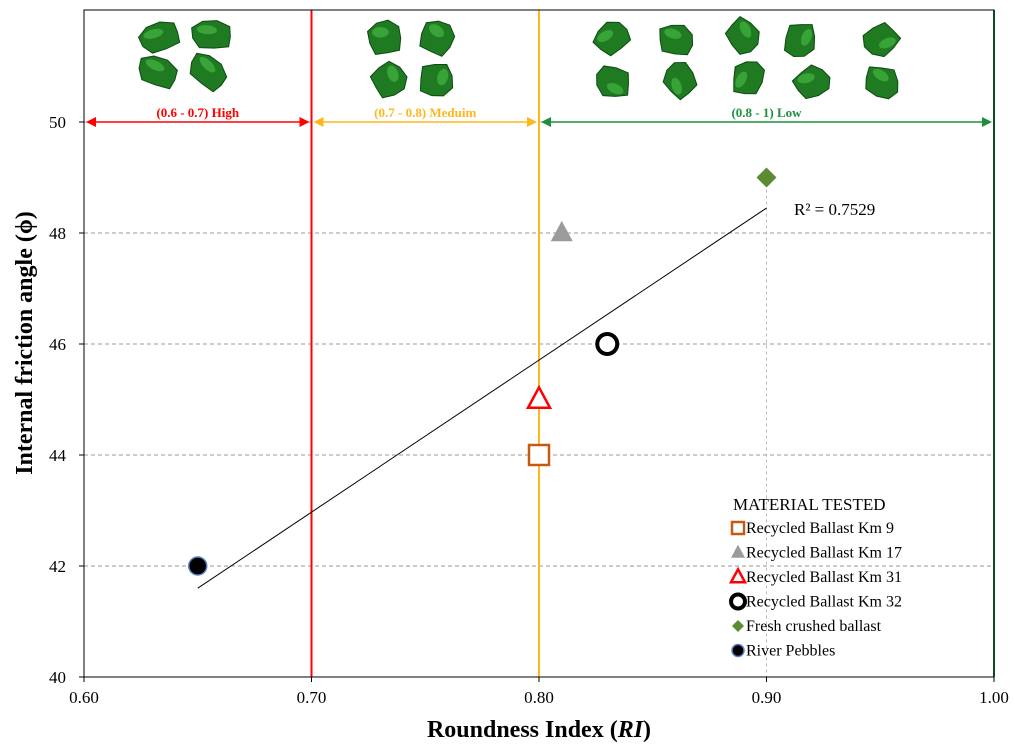 This screenshot has height=746, width=1015. Describe the element at coordinates (814, 626) in the screenshot. I see `legend-entry-4: Fresh crushed ballast` at that location.